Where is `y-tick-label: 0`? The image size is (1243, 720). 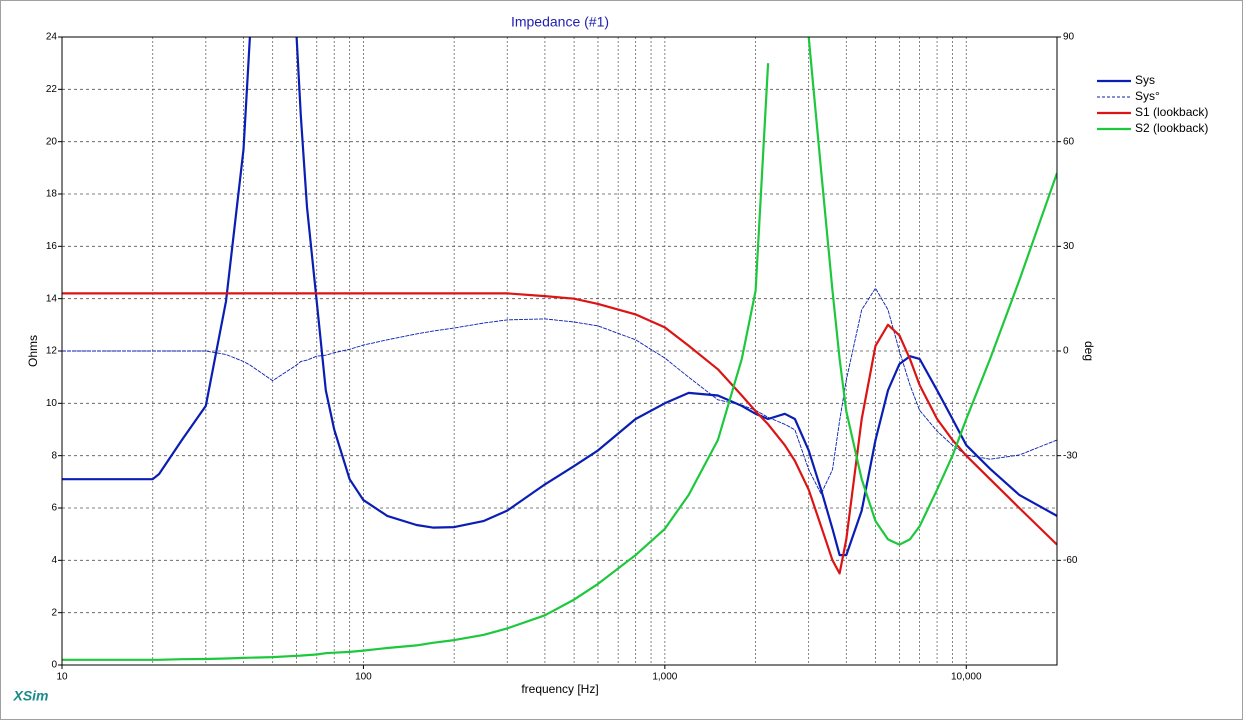
y-tick-label: 0 is located at coordinates (54, 665).